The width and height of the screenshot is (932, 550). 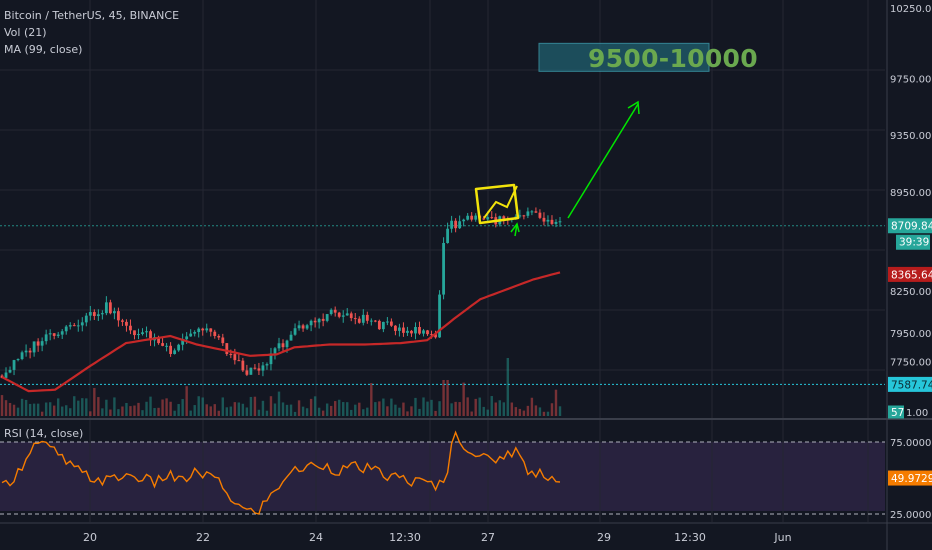 I want to click on volume-axis-label: 1.00, so click(x=917, y=413).